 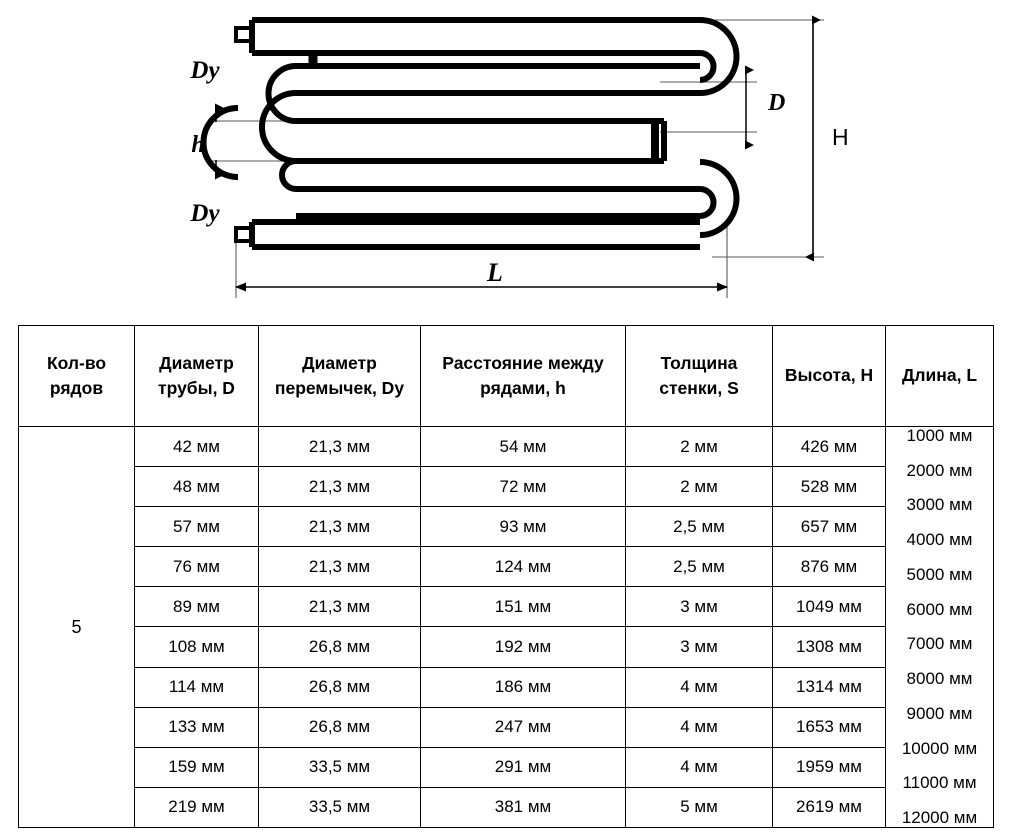 I want to click on table-row: 159 мм 33,5 мм 291 мм 4 мм 1959 мм, so click(x=506, y=767).